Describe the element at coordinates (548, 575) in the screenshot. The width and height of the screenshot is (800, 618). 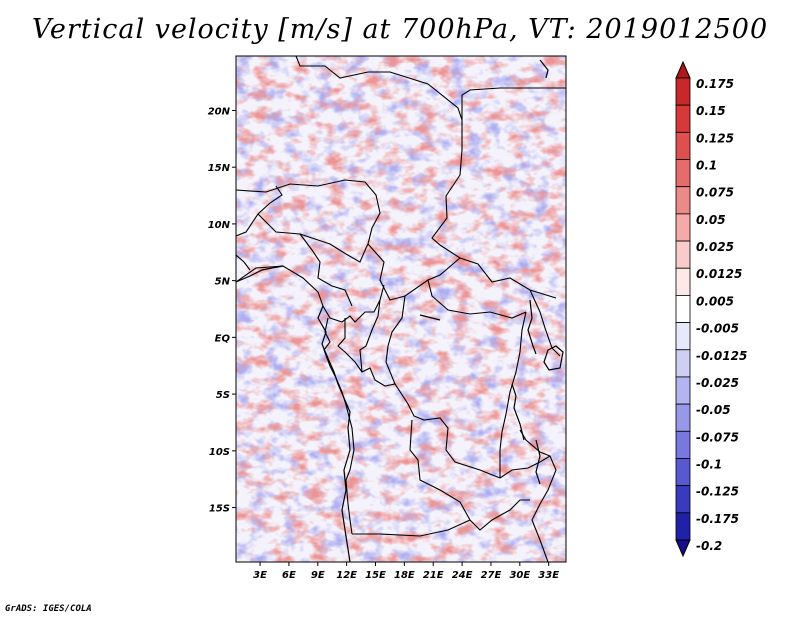
I see `lon-tick-label: 33E` at that location.